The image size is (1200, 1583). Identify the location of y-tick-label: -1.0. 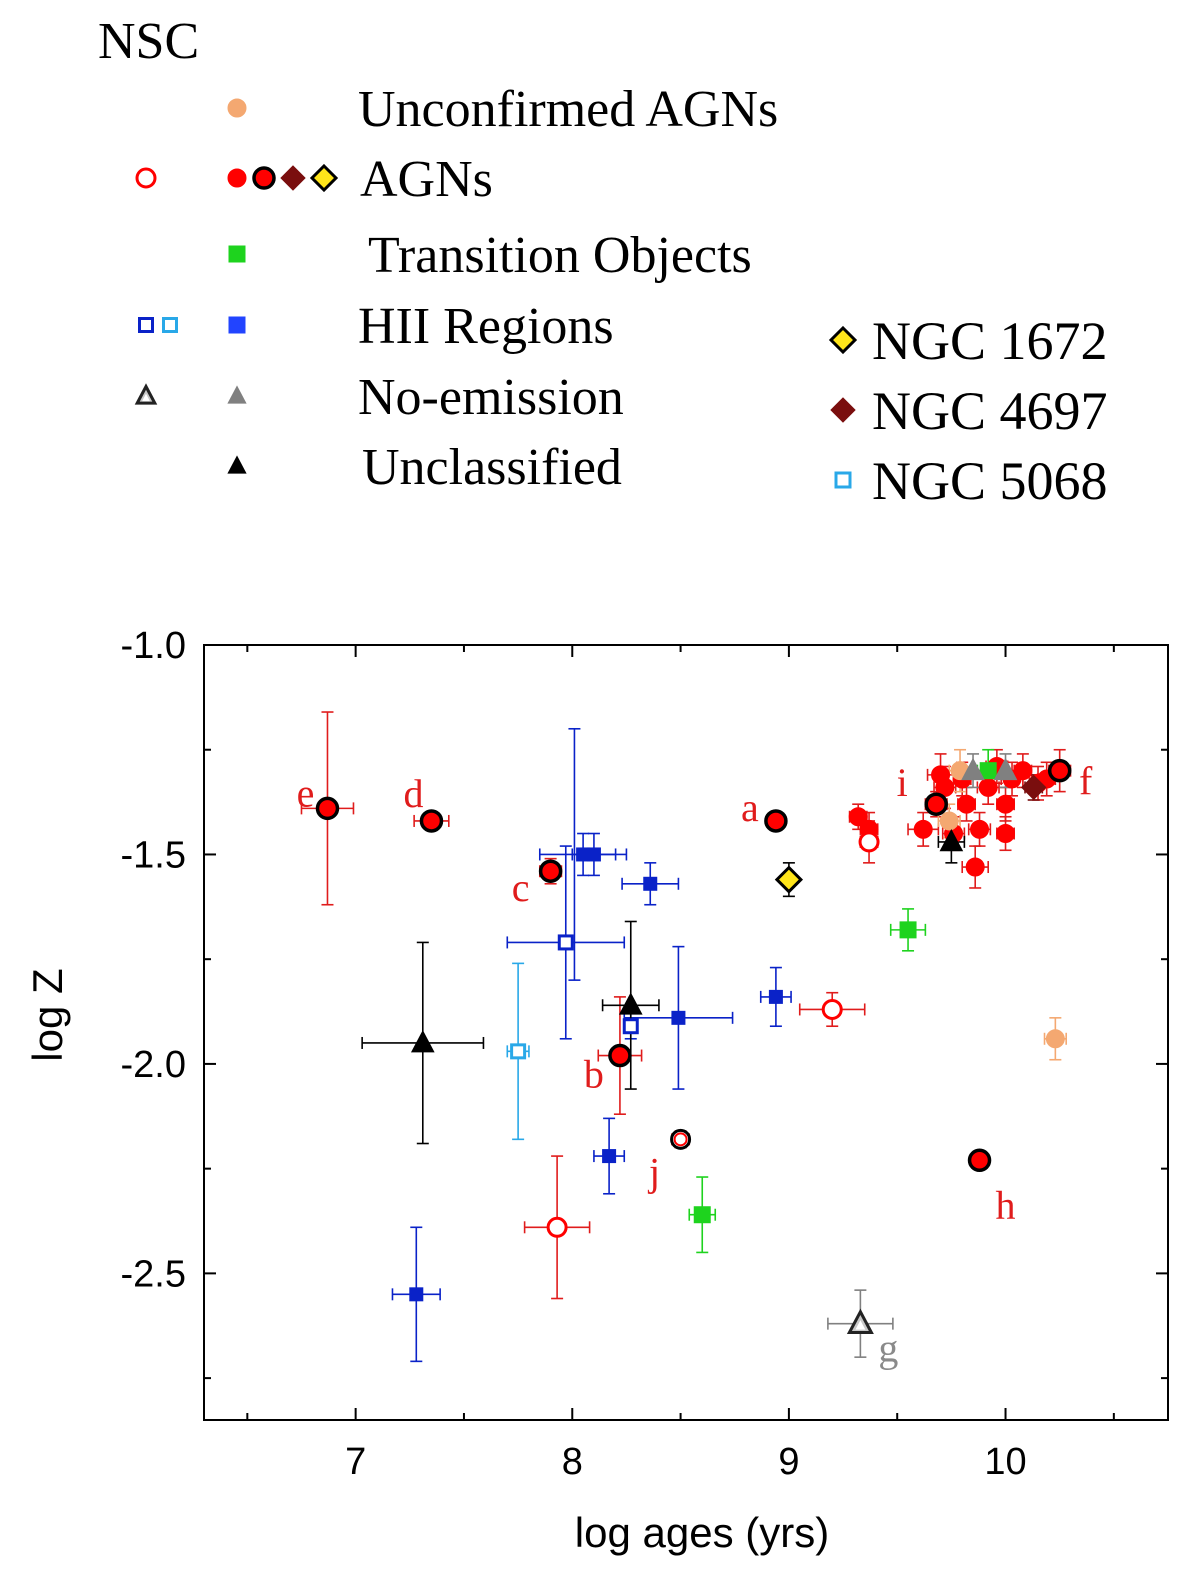
(153, 646).